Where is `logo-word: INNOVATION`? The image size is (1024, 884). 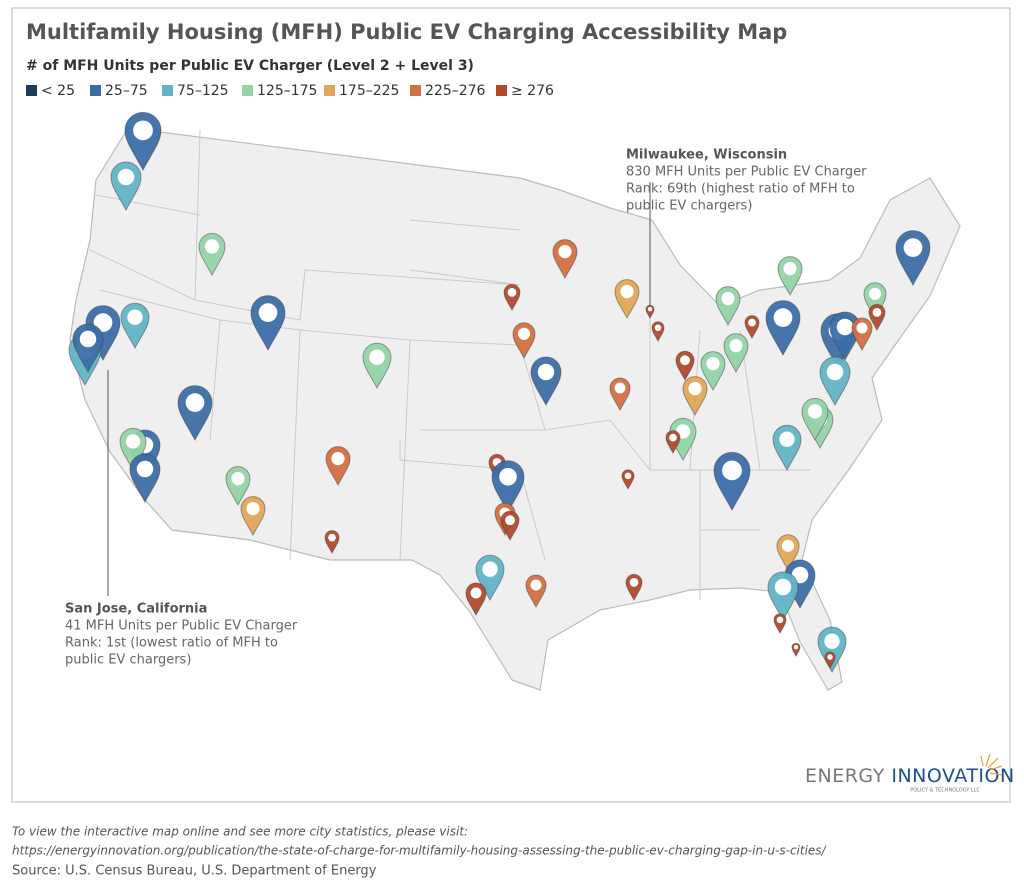 logo-word: INNOVATION is located at coordinates (952, 776).